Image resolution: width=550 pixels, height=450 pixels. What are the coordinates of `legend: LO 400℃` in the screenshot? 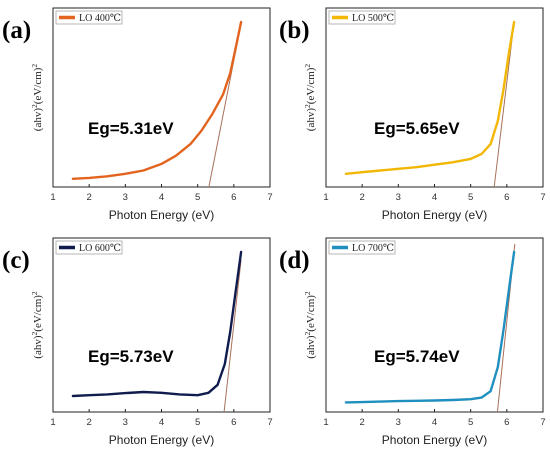 It's located at (89, 17).